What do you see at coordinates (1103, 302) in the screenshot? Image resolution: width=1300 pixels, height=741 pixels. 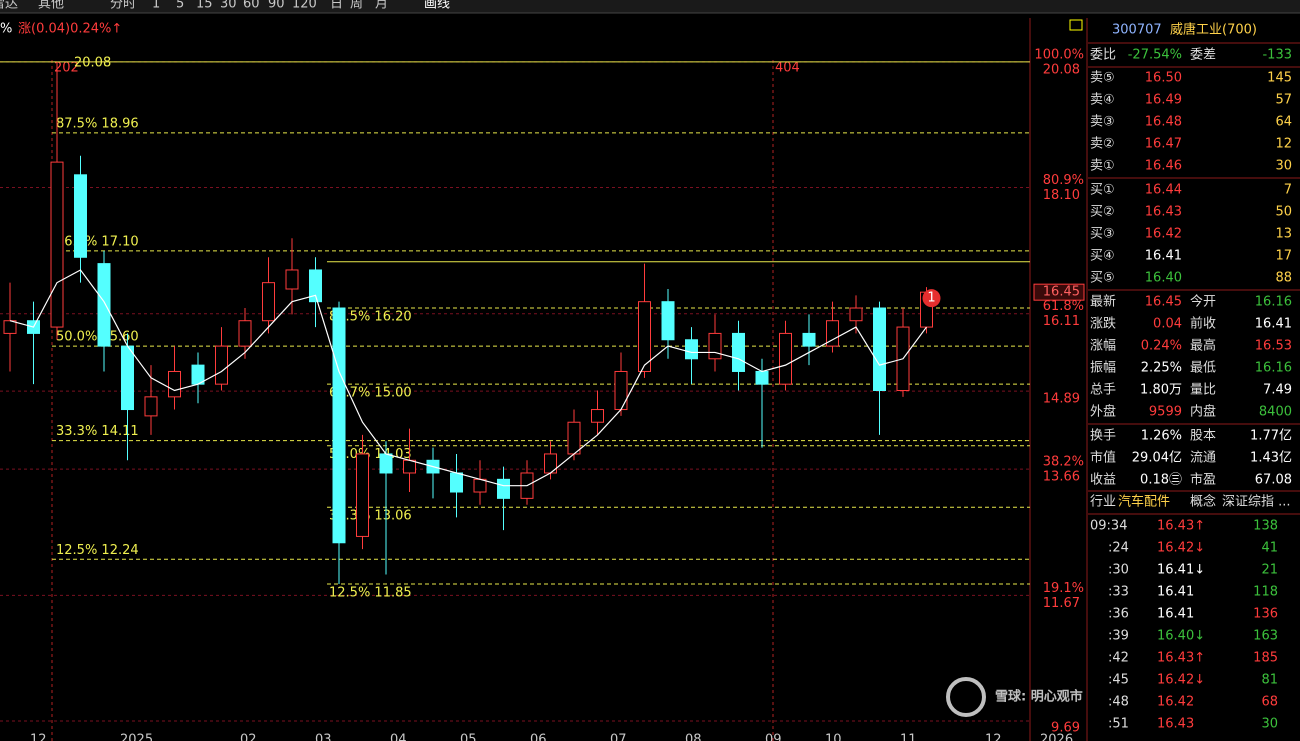 I see `stat-label: 最新` at bounding box center [1103, 302].